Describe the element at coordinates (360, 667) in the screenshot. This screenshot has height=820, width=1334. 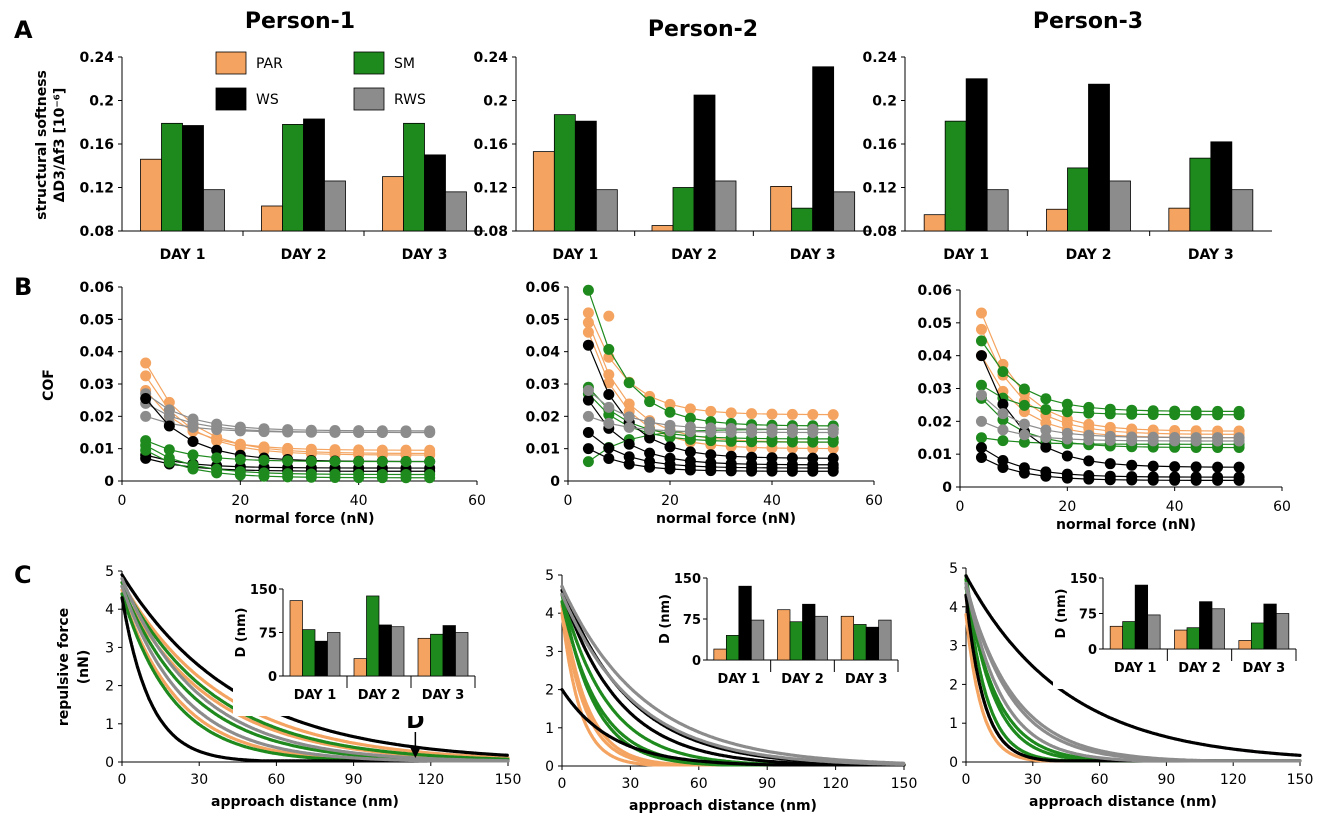
I see `inset-bar-par-day2` at that location.